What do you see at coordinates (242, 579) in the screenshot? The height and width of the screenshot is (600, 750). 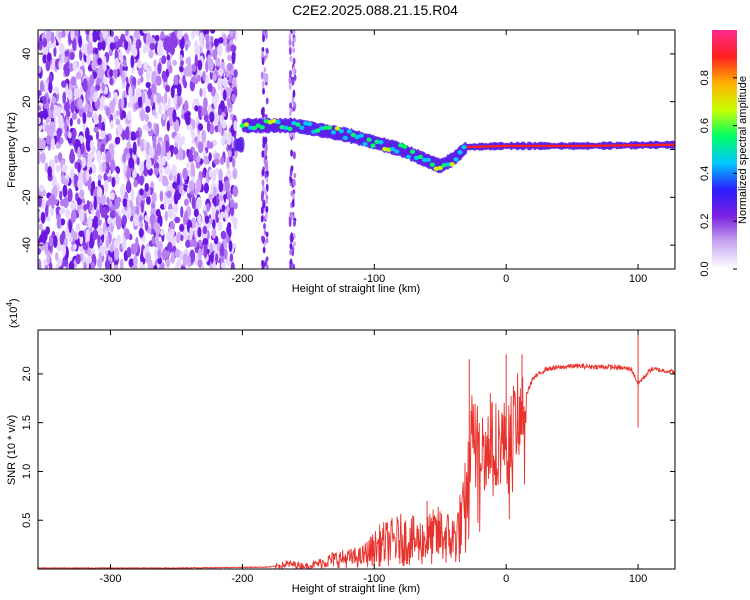 I see `snr-x-tick-label: -200` at bounding box center [242, 579].